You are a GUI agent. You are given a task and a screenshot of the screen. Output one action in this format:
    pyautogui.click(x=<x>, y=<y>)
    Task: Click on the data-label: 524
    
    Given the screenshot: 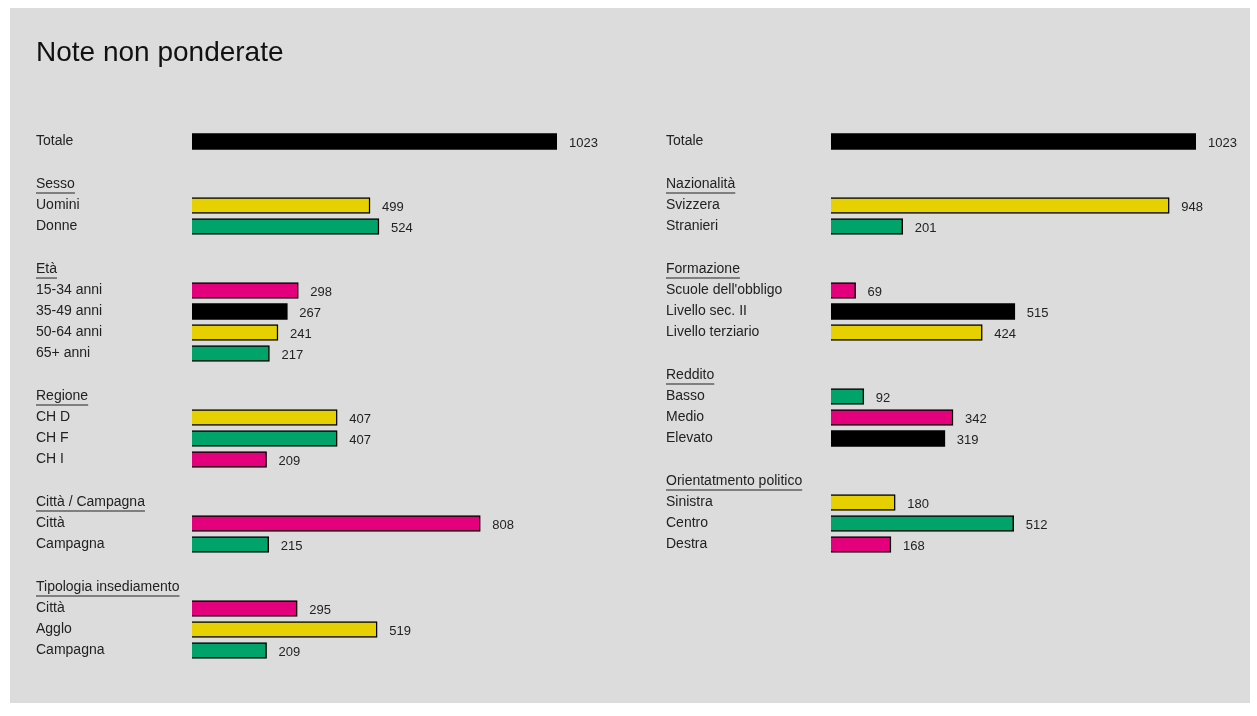 What is the action you would take?
    pyautogui.click(x=401, y=228)
    